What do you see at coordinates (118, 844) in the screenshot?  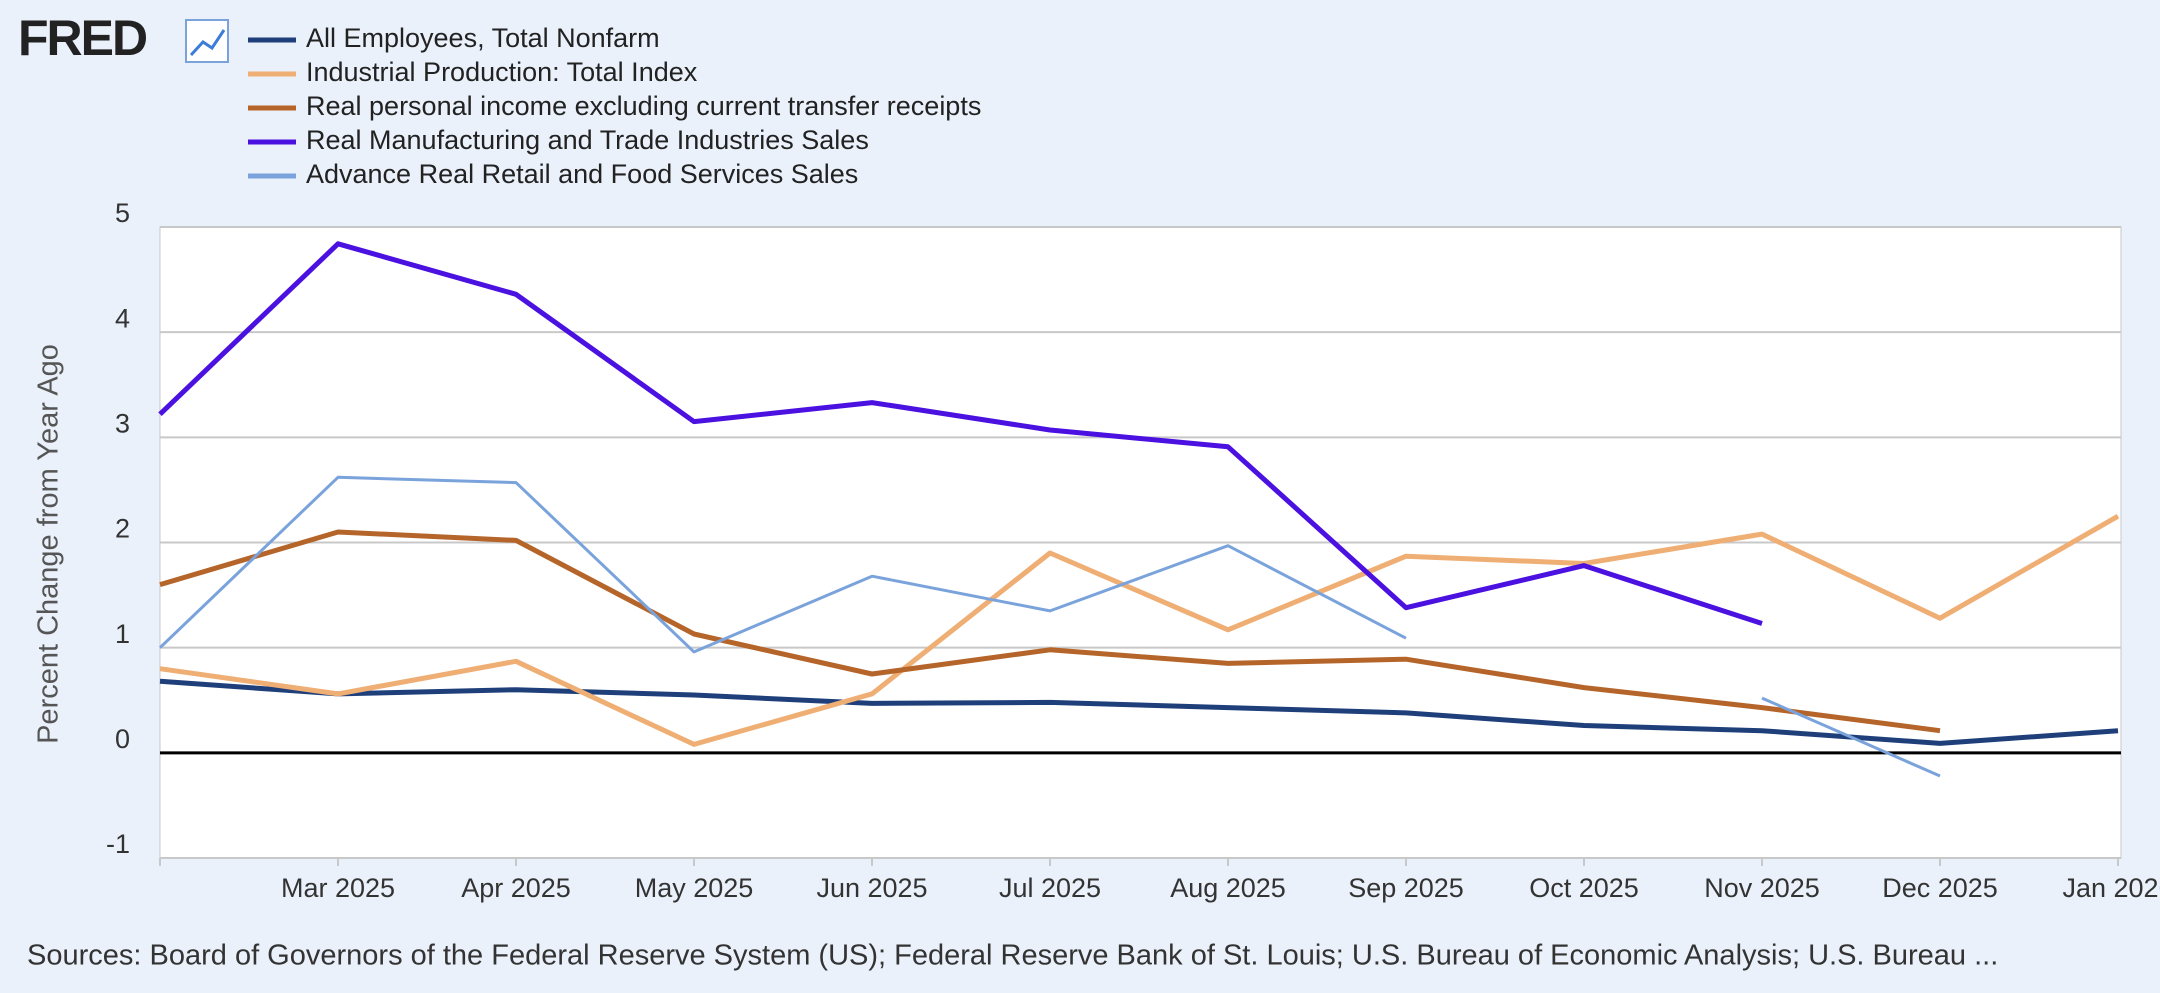 I see `y-tick-label: -1` at bounding box center [118, 844].